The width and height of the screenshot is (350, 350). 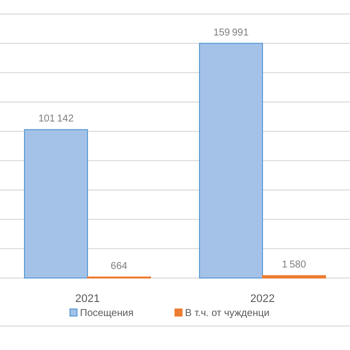 What do you see at coordinates (87, 299) in the screenshot?
I see `x-tick-label: 2021` at bounding box center [87, 299].